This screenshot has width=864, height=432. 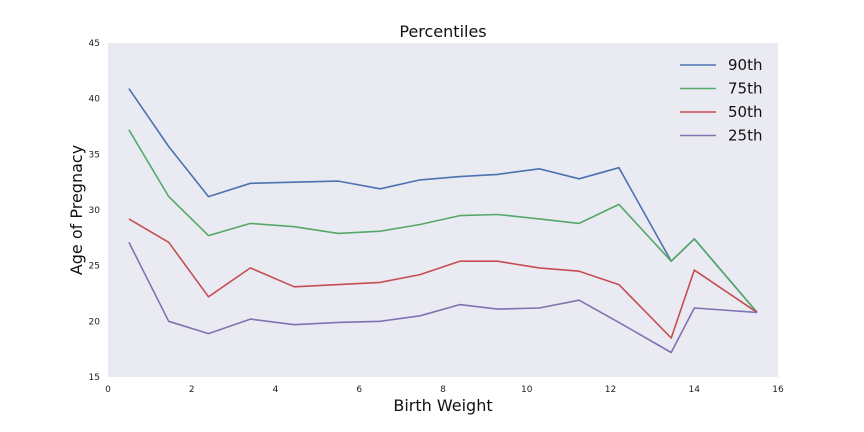 What do you see at coordinates (95, 322) in the screenshot?
I see `y-tick-label: 20` at bounding box center [95, 322].